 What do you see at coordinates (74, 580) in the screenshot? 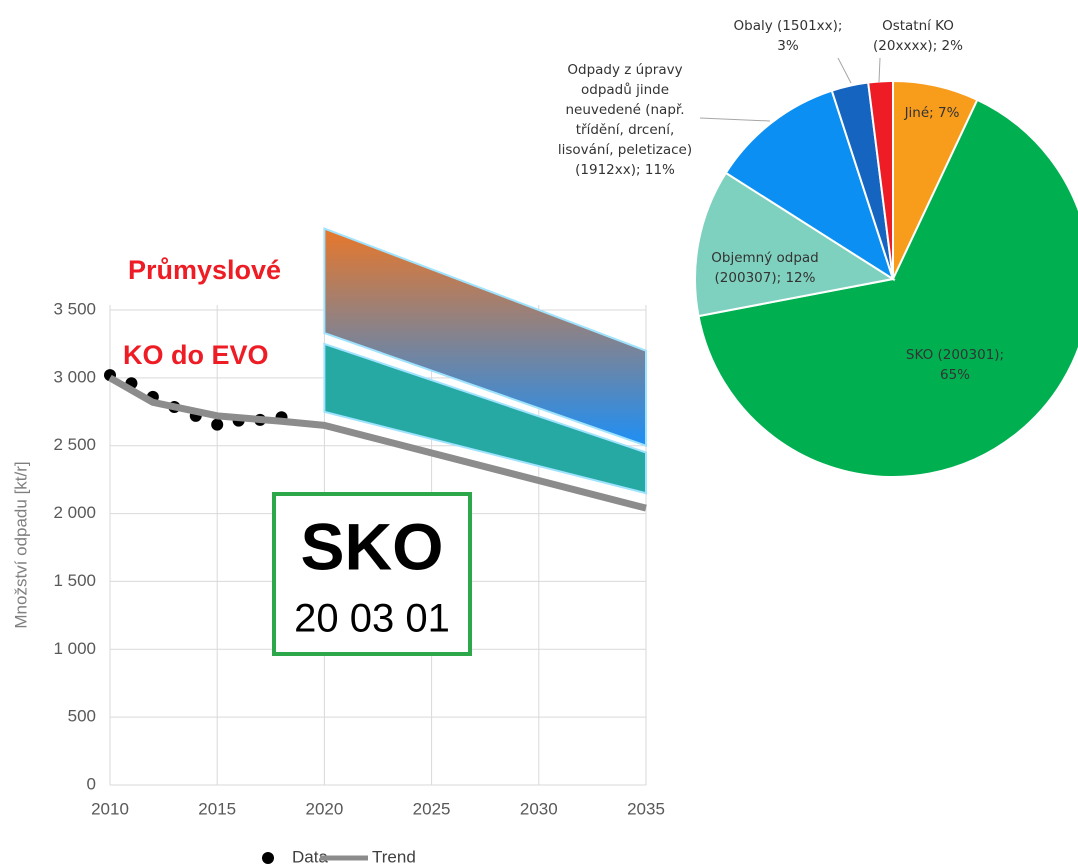
I see `y-tick-label: 1 500` at bounding box center [74, 580].